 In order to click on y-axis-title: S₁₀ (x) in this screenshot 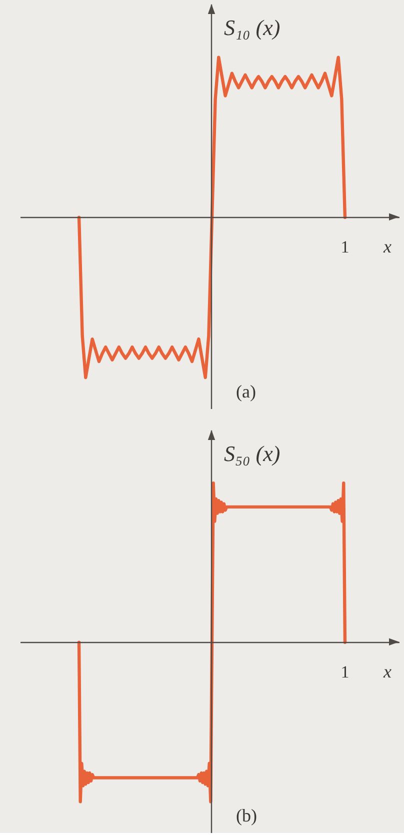, I will do `click(252, 27)`.